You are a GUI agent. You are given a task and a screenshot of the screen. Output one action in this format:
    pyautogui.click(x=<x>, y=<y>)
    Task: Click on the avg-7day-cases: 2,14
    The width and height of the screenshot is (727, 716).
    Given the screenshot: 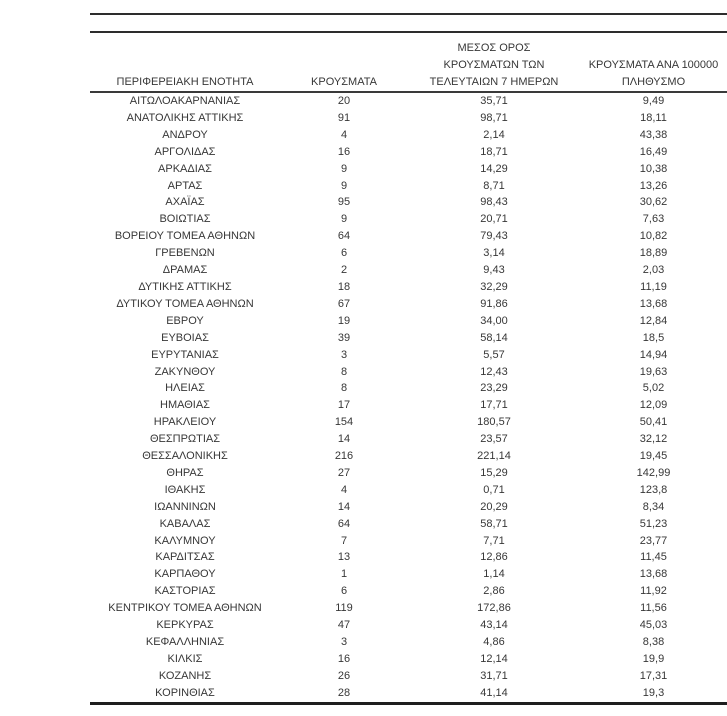 What is the action you would take?
    pyautogui.click(x=494, y=134)
    